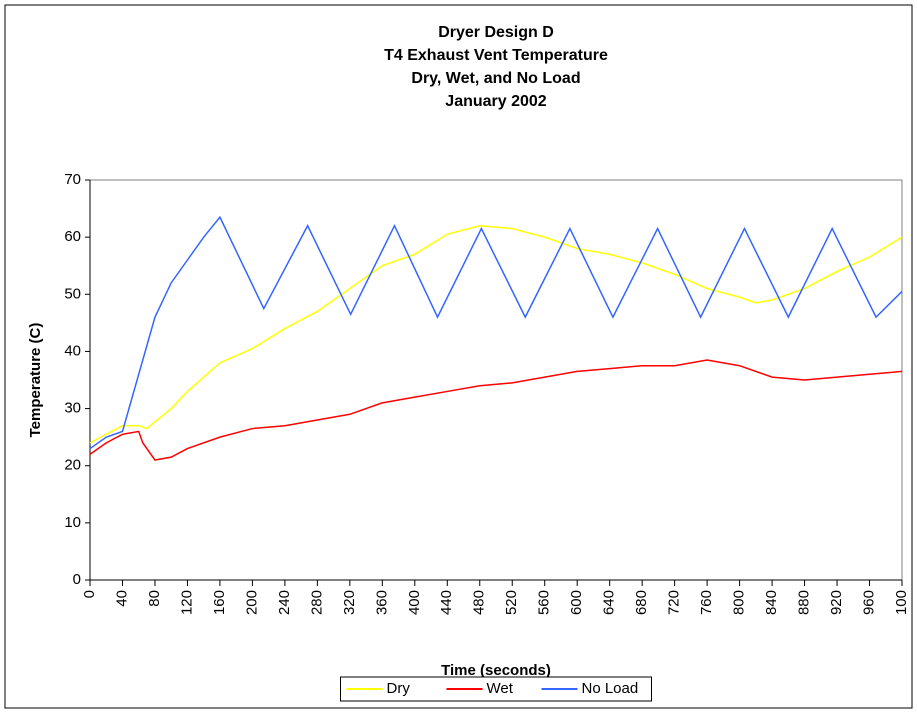  Describe the element at coordinates (72, 465) in the screenshot. I see `y-tick-label: 20` at that location.